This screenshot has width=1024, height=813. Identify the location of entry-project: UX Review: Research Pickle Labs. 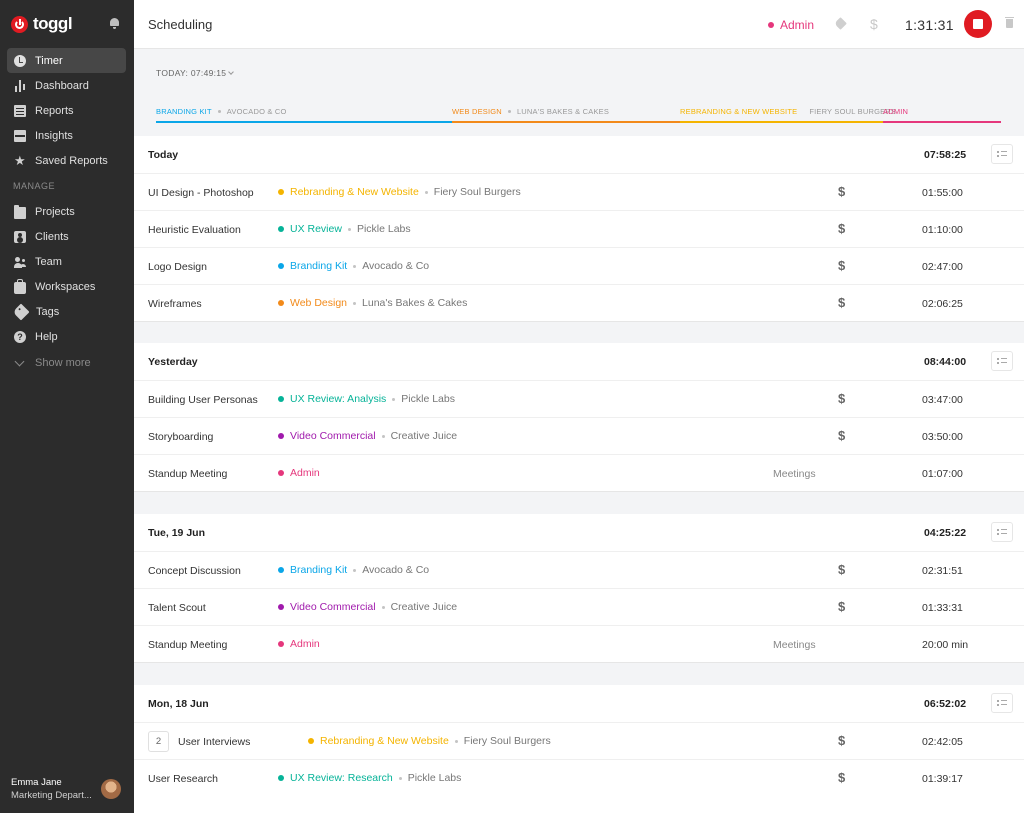
(369, 778).